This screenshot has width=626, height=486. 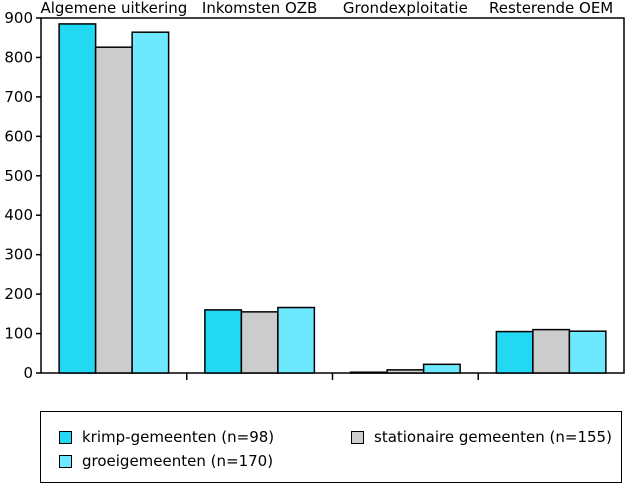 What do you see at coordinates (28, 373) in the screenshot?
I see `y-tick-label: 0` at bounding box center [28, 373].